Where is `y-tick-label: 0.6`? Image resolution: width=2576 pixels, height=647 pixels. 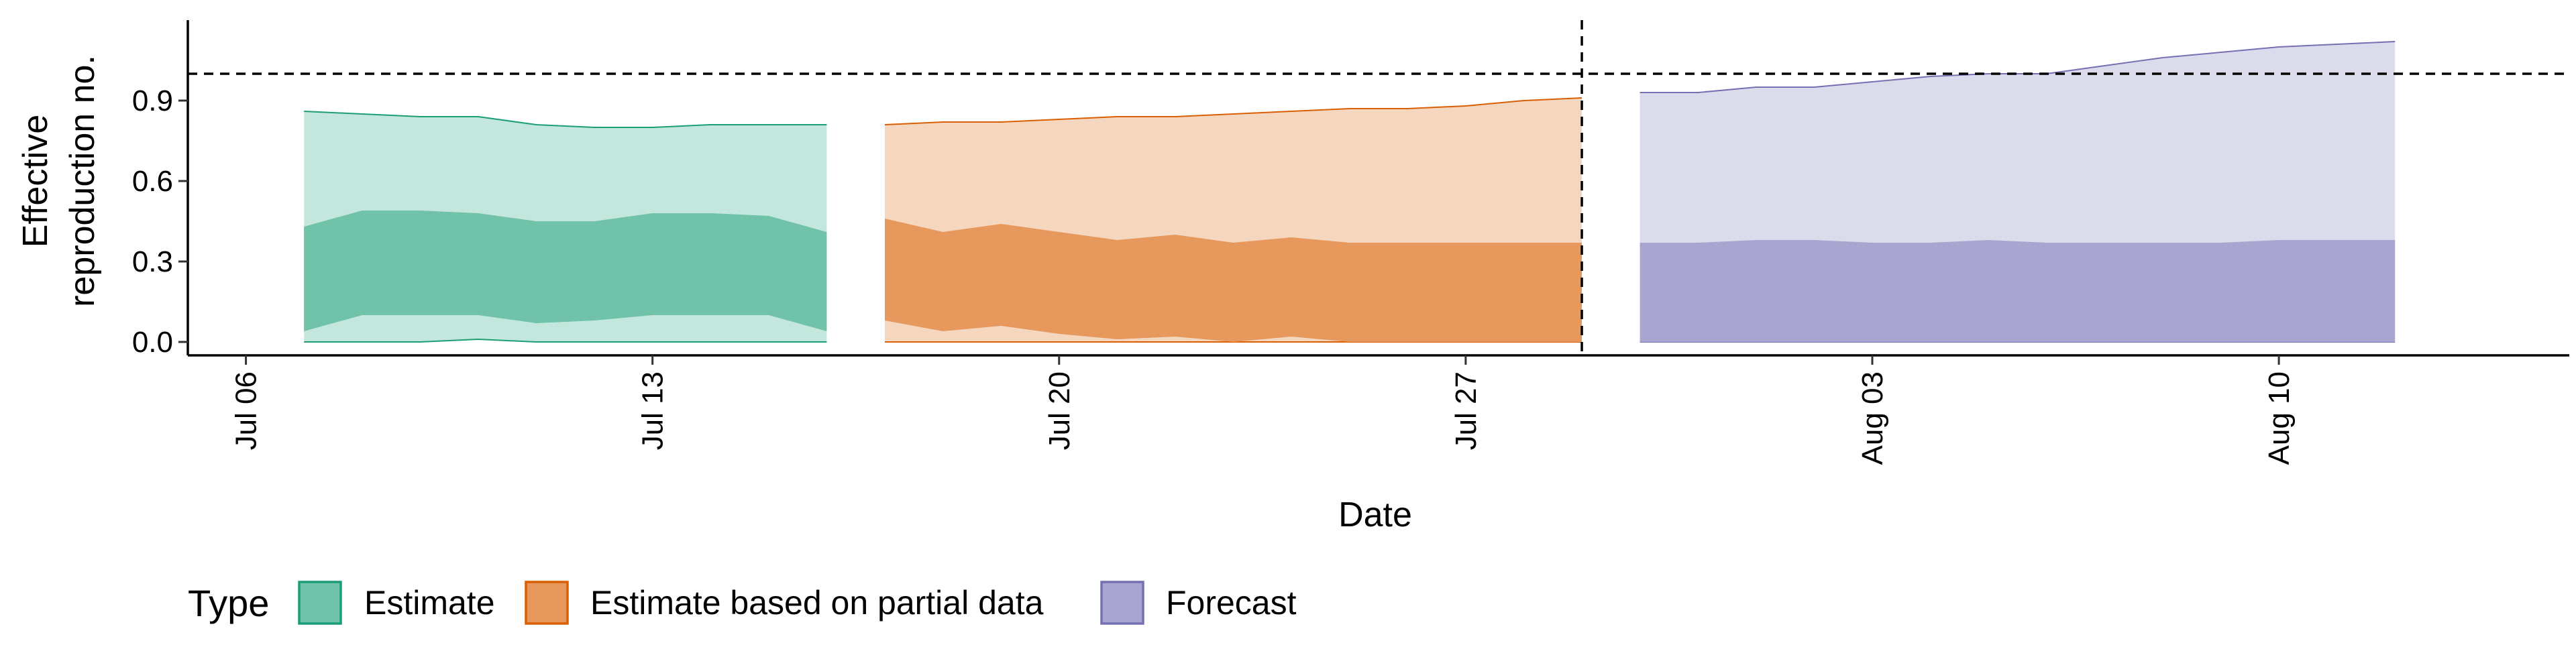
y-tick-label: 0.6 is located at coordinates (152, 182).